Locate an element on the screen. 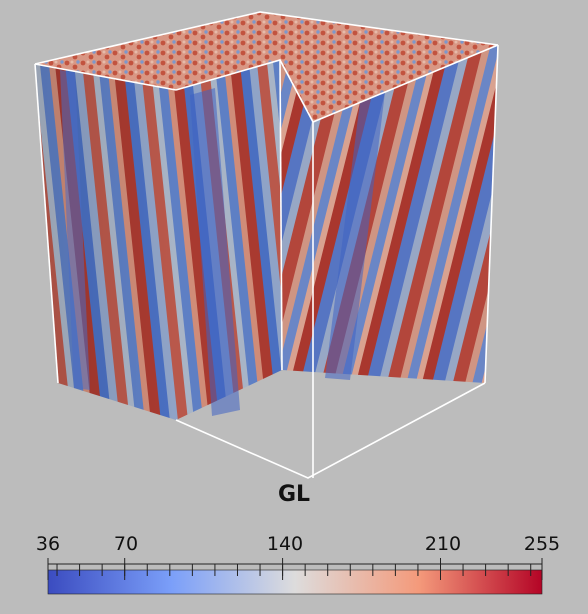 The width and height of the screenshot is (588, 614). colorbar-tick-label: 36 is located at coordinates (48, 544).